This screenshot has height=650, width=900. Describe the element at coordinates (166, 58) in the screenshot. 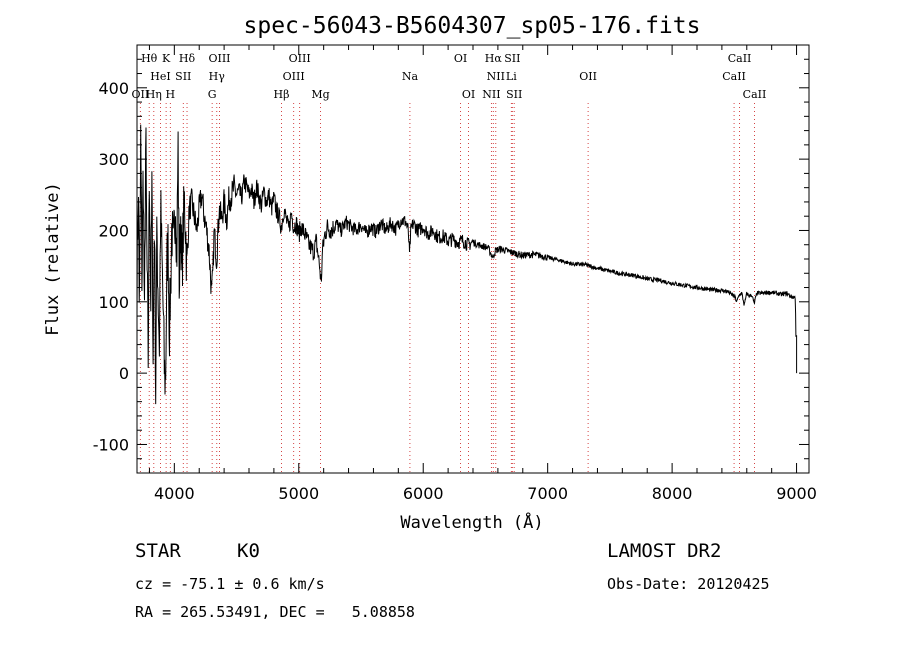

I see `spectral-line-label: K` at that location.